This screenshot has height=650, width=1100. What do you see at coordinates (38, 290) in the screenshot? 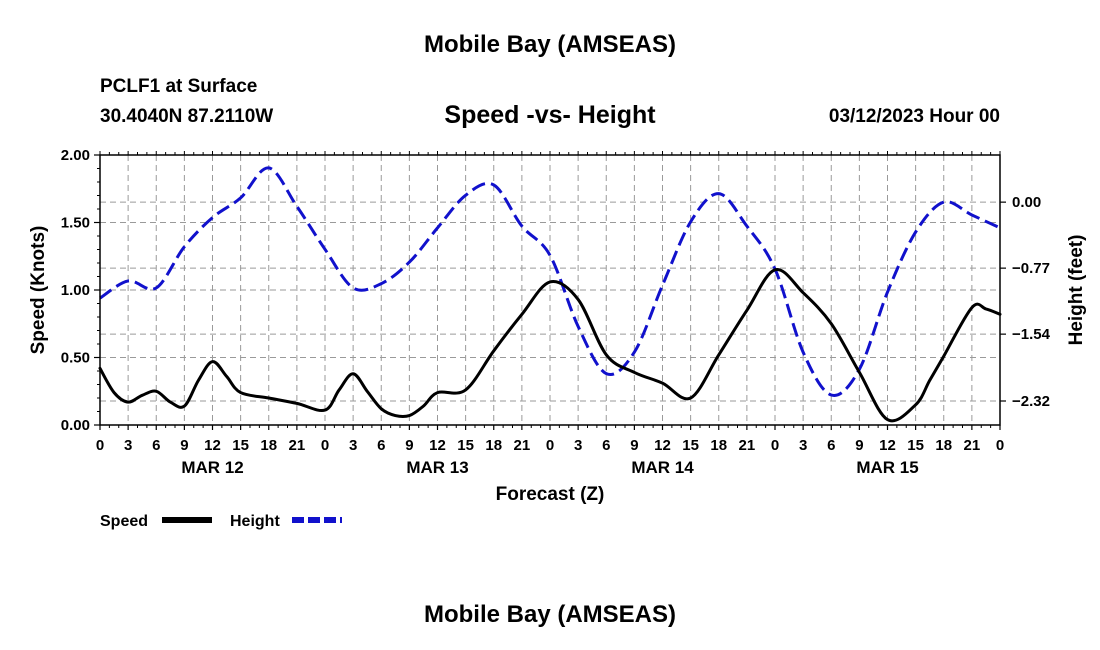
I see `y-axis-label: Speed (Knots)` at bounding box center [38, 290].